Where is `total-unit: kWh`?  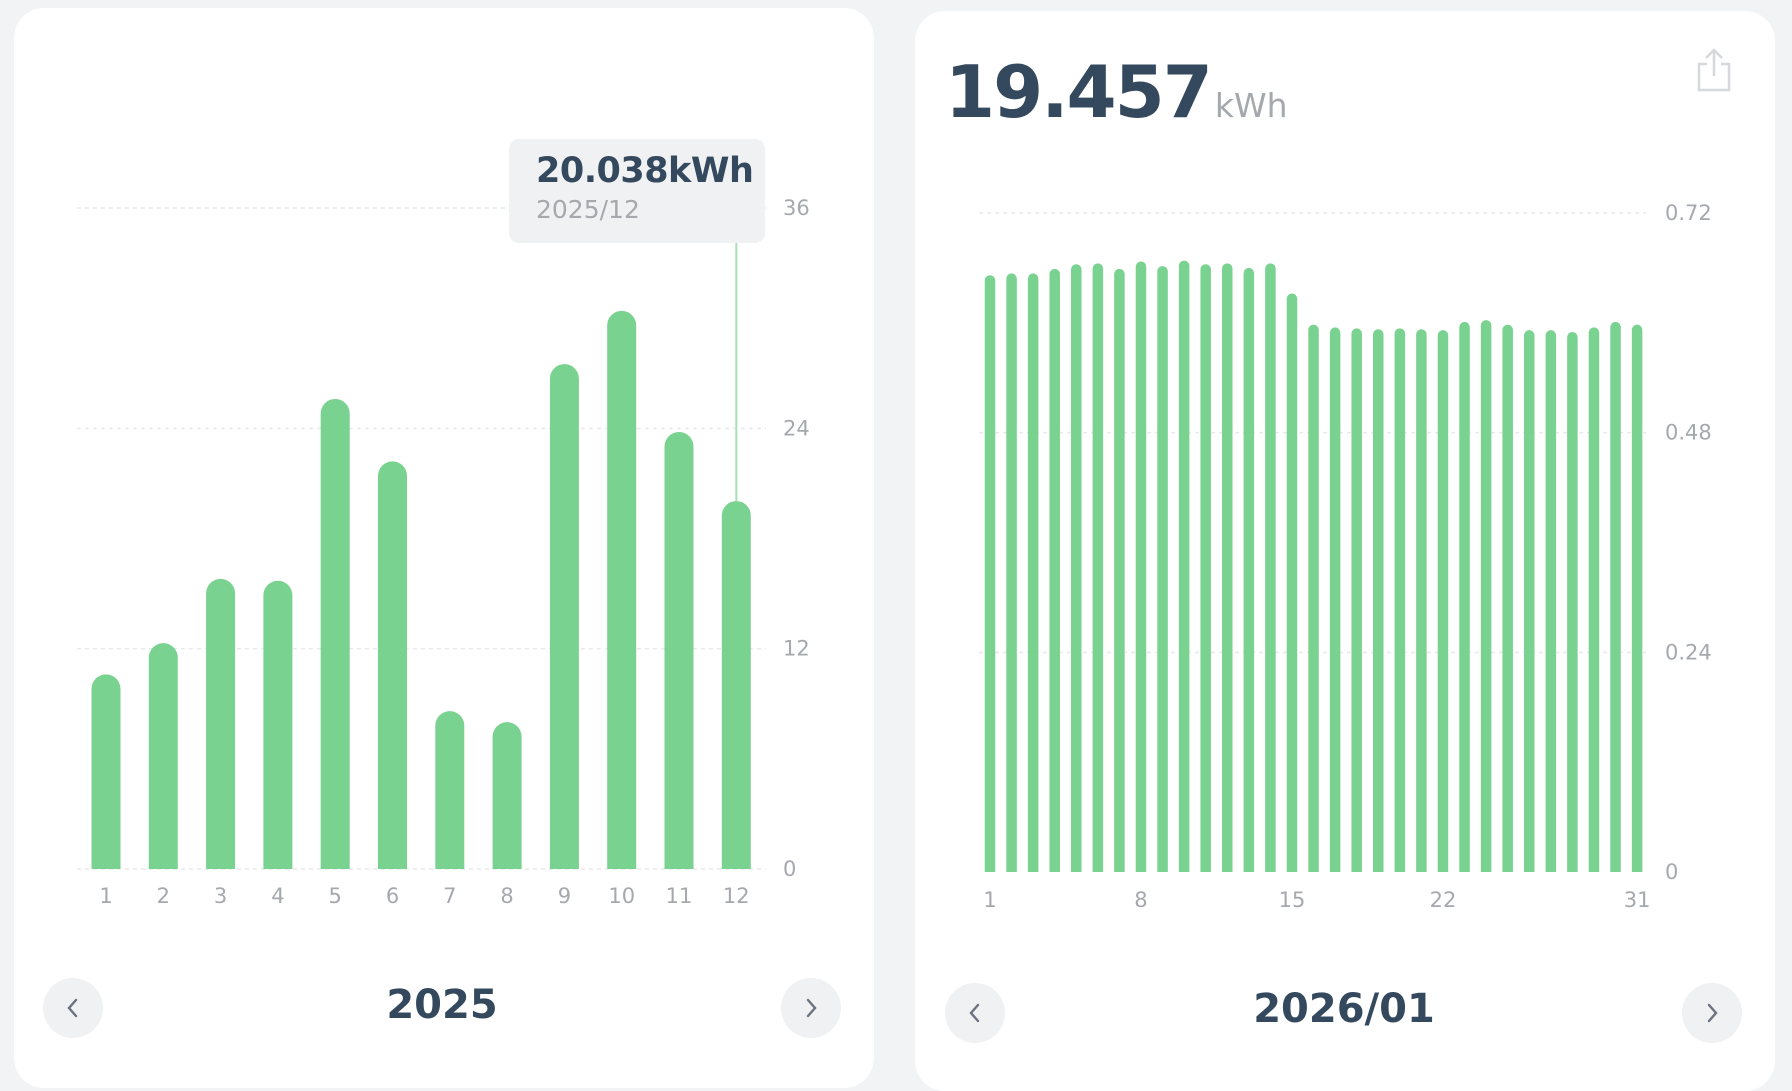 total-unit: kWh is located at coordinates (1251, 105).